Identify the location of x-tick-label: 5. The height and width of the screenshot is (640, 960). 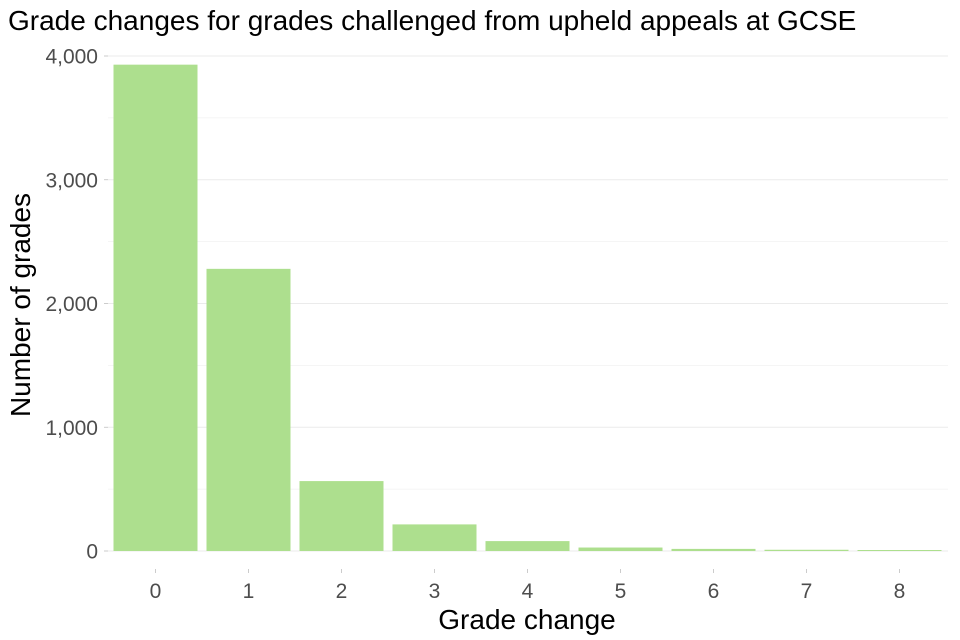
(621, 591).